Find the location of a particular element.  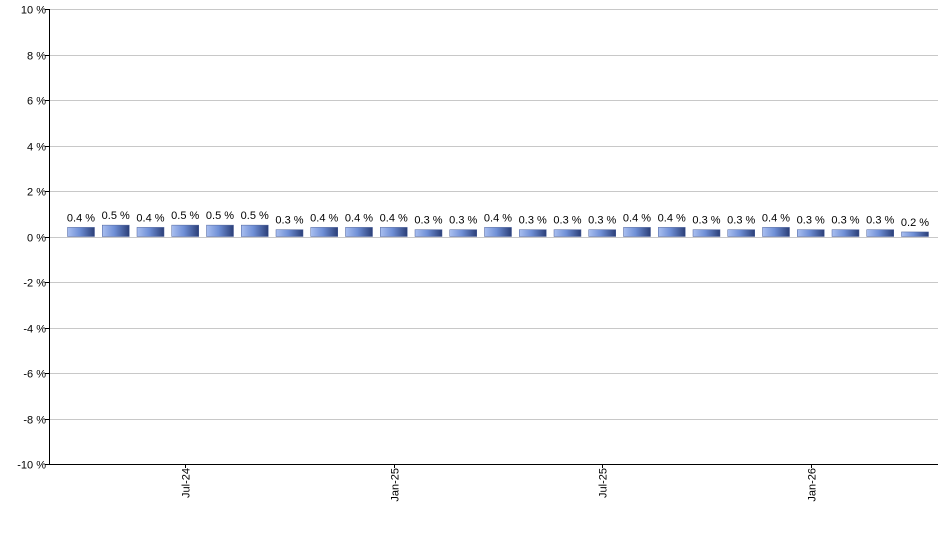

y-tick-label: -10 % is located at coordinates (31, 466).